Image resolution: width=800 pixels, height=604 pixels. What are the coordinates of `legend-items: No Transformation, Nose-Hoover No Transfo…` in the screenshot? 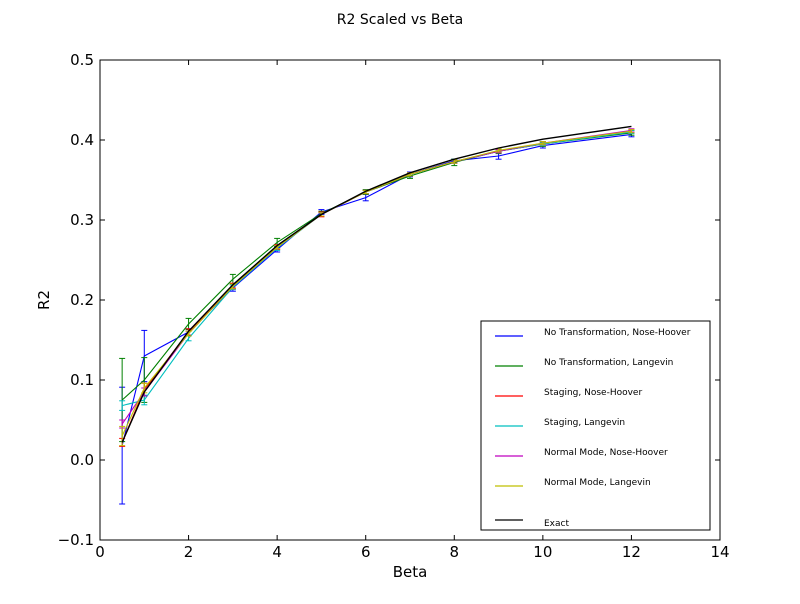 It's located at (593, 428).